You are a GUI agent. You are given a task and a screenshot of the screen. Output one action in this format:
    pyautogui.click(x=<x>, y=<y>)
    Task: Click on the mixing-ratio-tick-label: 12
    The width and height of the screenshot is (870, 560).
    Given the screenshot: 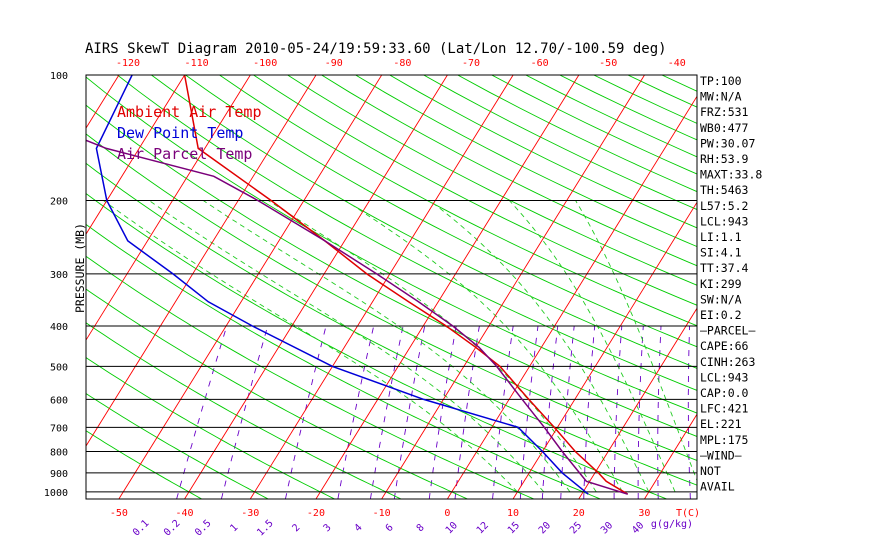 What is the action you would take?
    pyautogui.click(x=483, y=528)
    